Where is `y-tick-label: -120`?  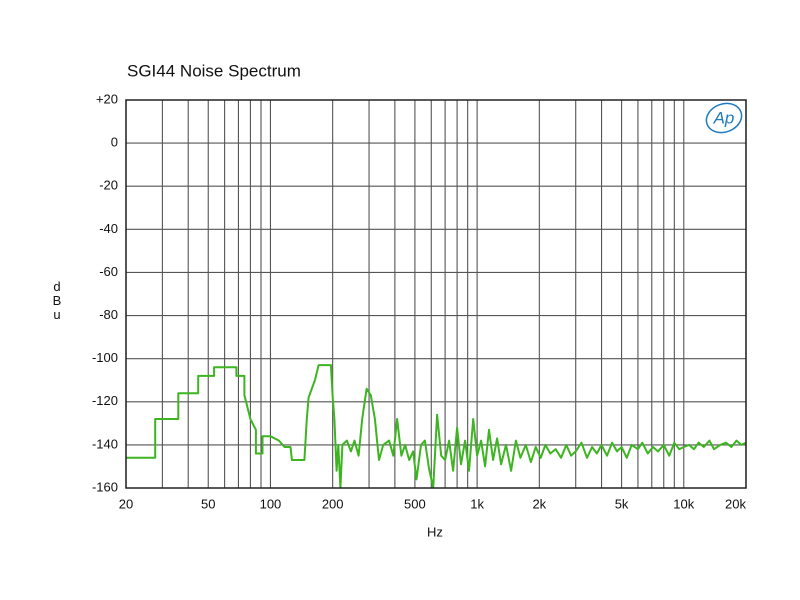 y-tick-label: -120 is located at coordinates (105, 400).